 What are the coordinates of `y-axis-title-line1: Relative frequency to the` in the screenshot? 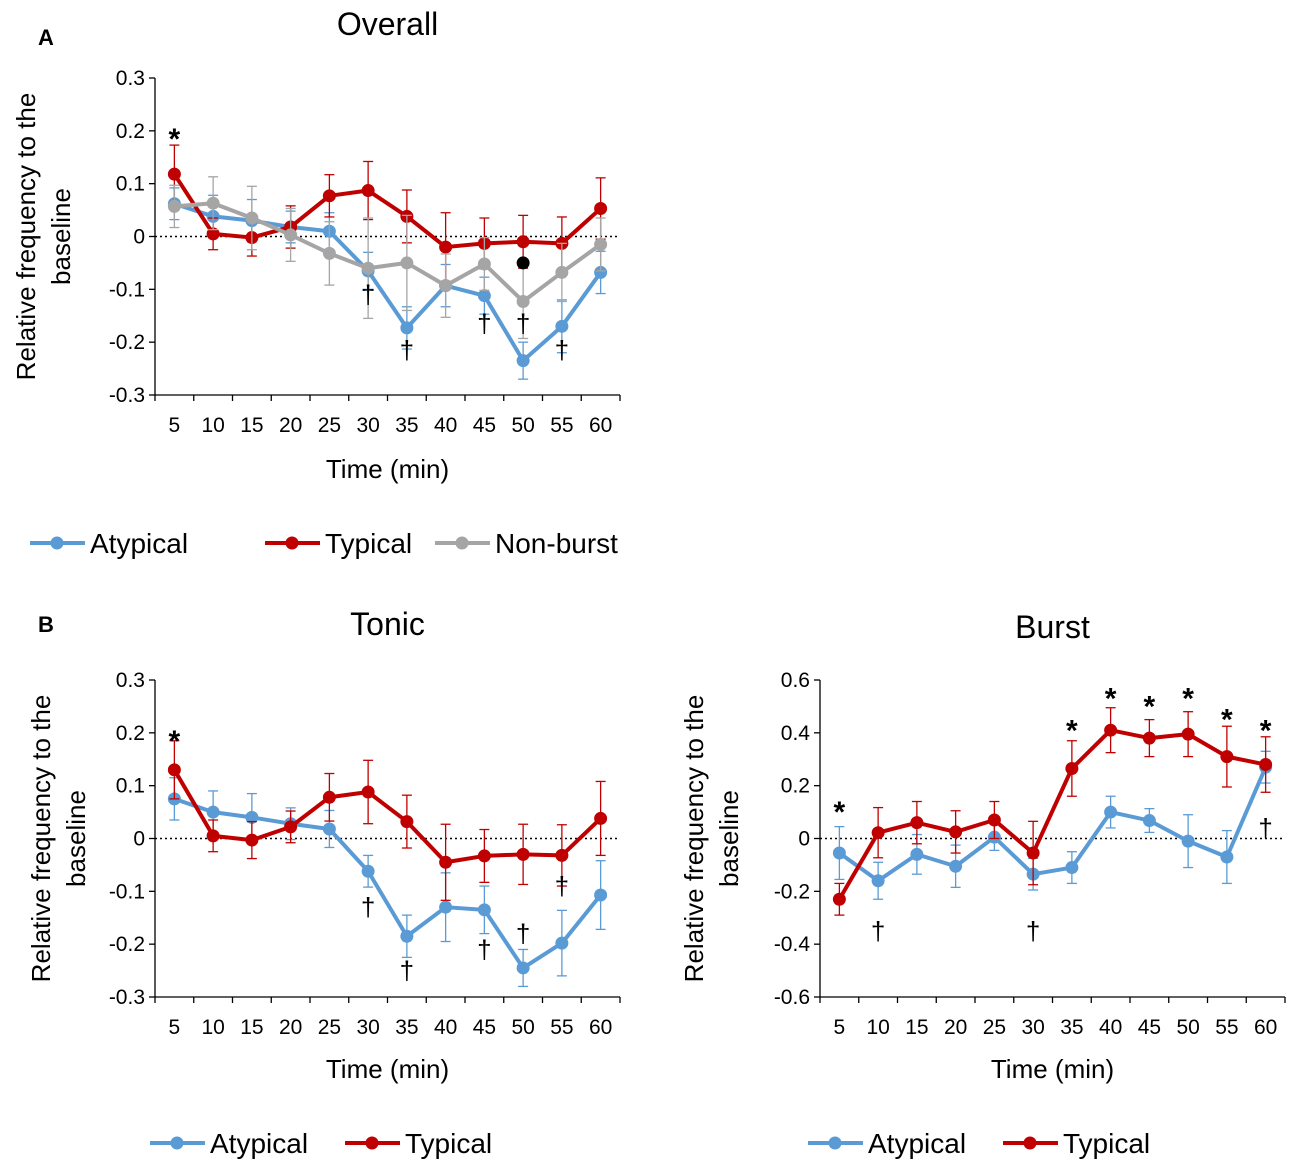 It's located at (694, 839).